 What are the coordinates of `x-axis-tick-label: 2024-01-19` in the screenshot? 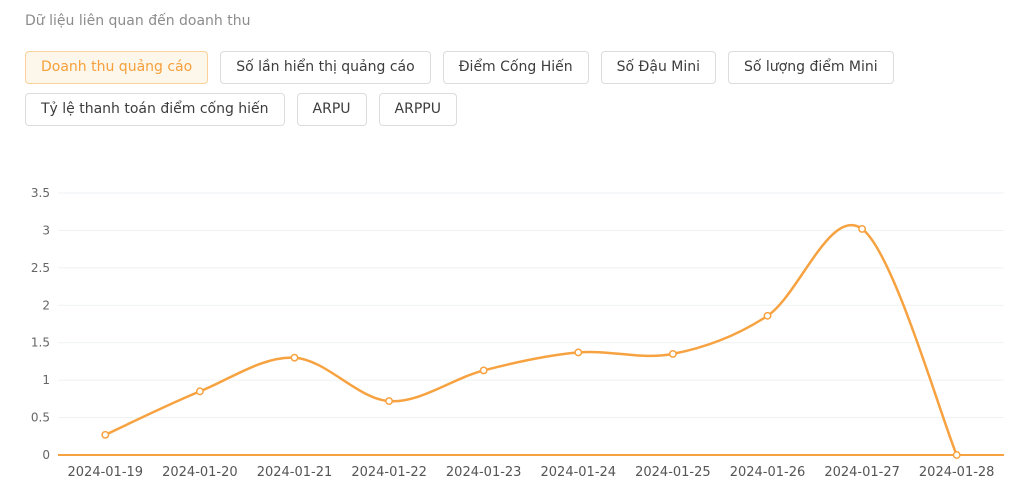 It's located at (106, 472).